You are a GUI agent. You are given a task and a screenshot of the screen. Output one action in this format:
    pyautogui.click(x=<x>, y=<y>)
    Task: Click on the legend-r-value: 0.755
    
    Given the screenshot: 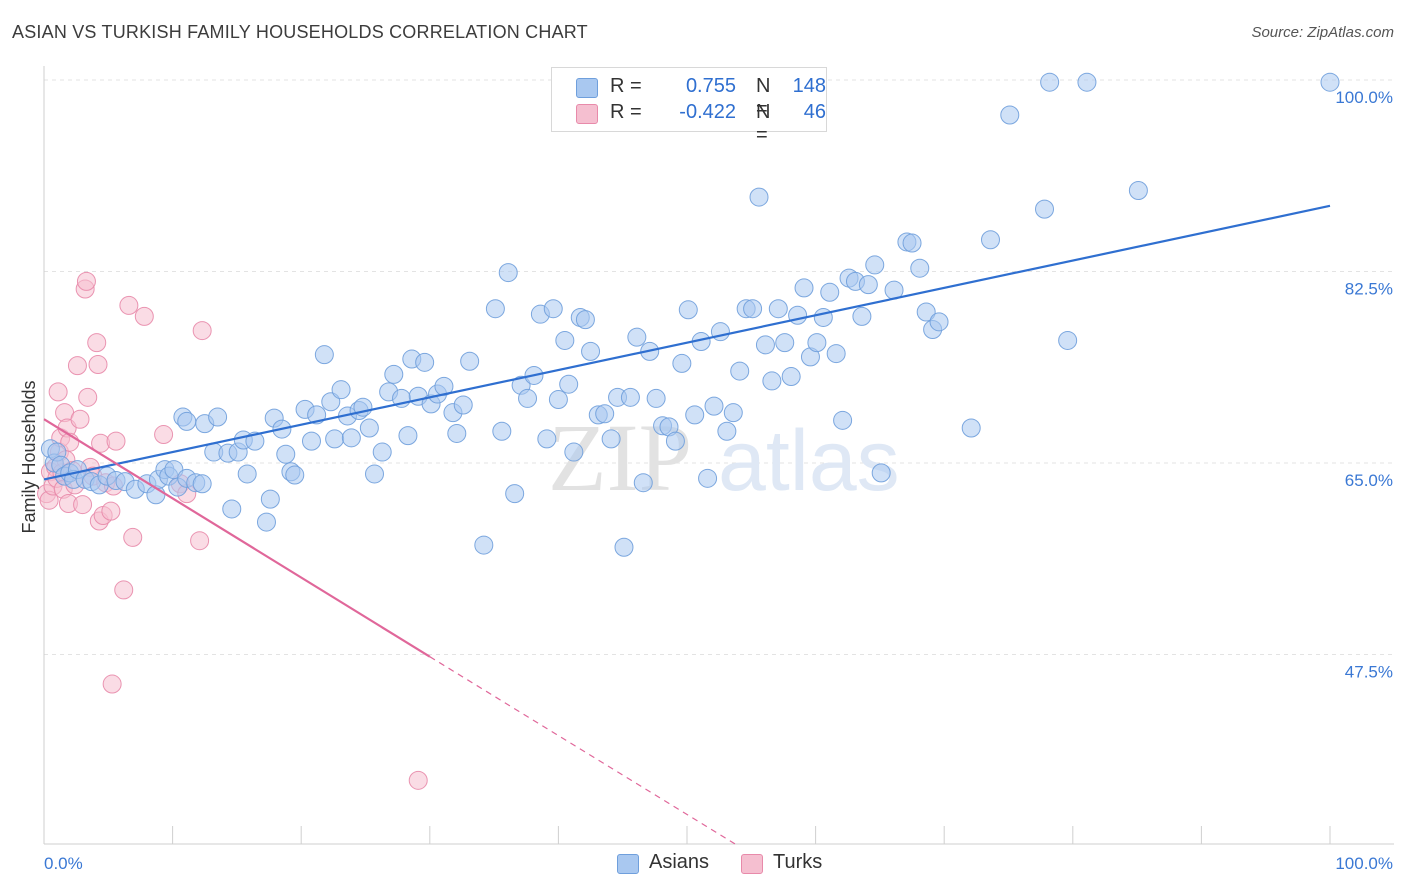 What is the action you would take?
    pyautogui.click(x=710, y=86)
    